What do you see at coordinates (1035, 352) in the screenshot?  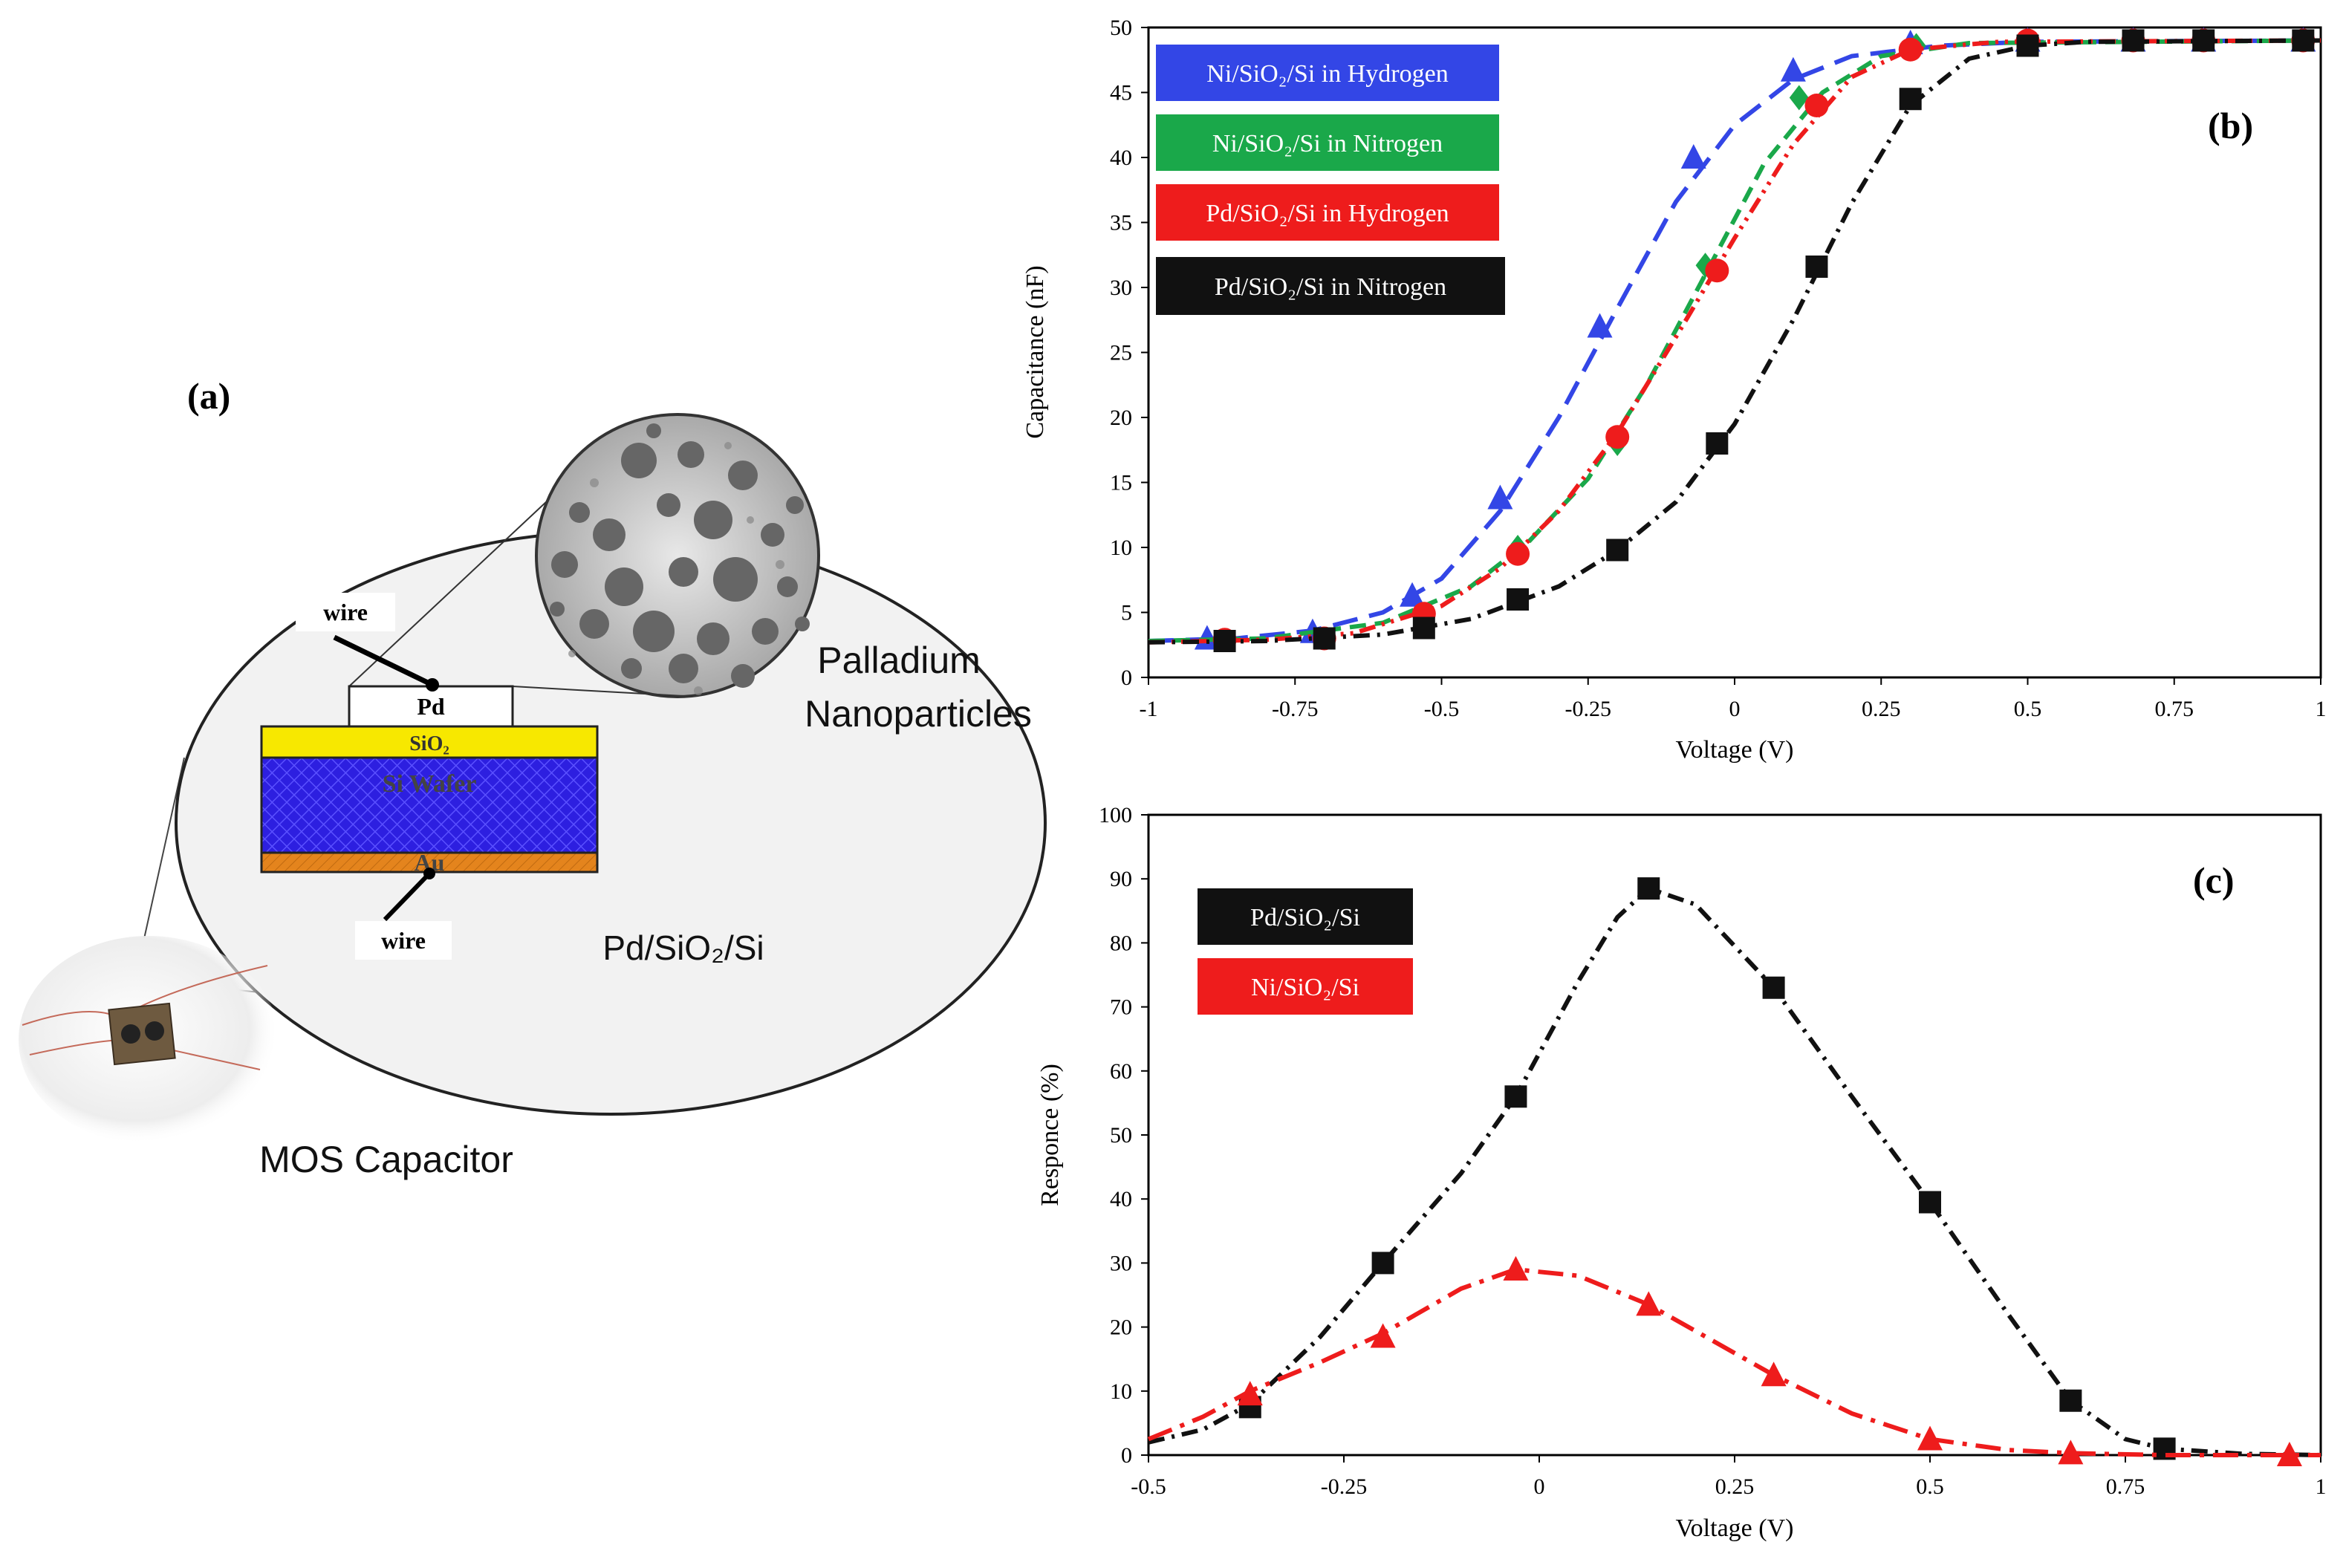 I see `panel-b-y-axis-title: Capacitance (nF)` at bounding box center [1035, 352].